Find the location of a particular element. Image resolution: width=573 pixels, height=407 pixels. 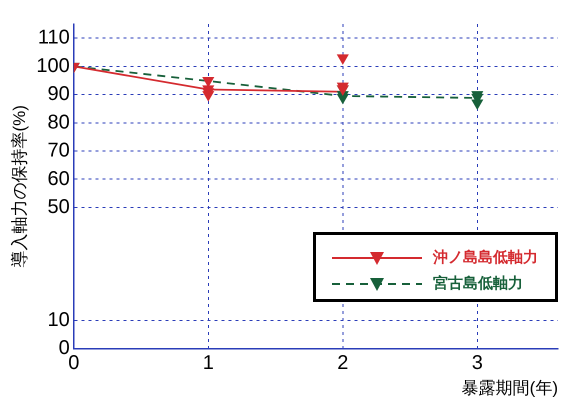

y-tick-label: 80 is located at coordinates (59, 122).